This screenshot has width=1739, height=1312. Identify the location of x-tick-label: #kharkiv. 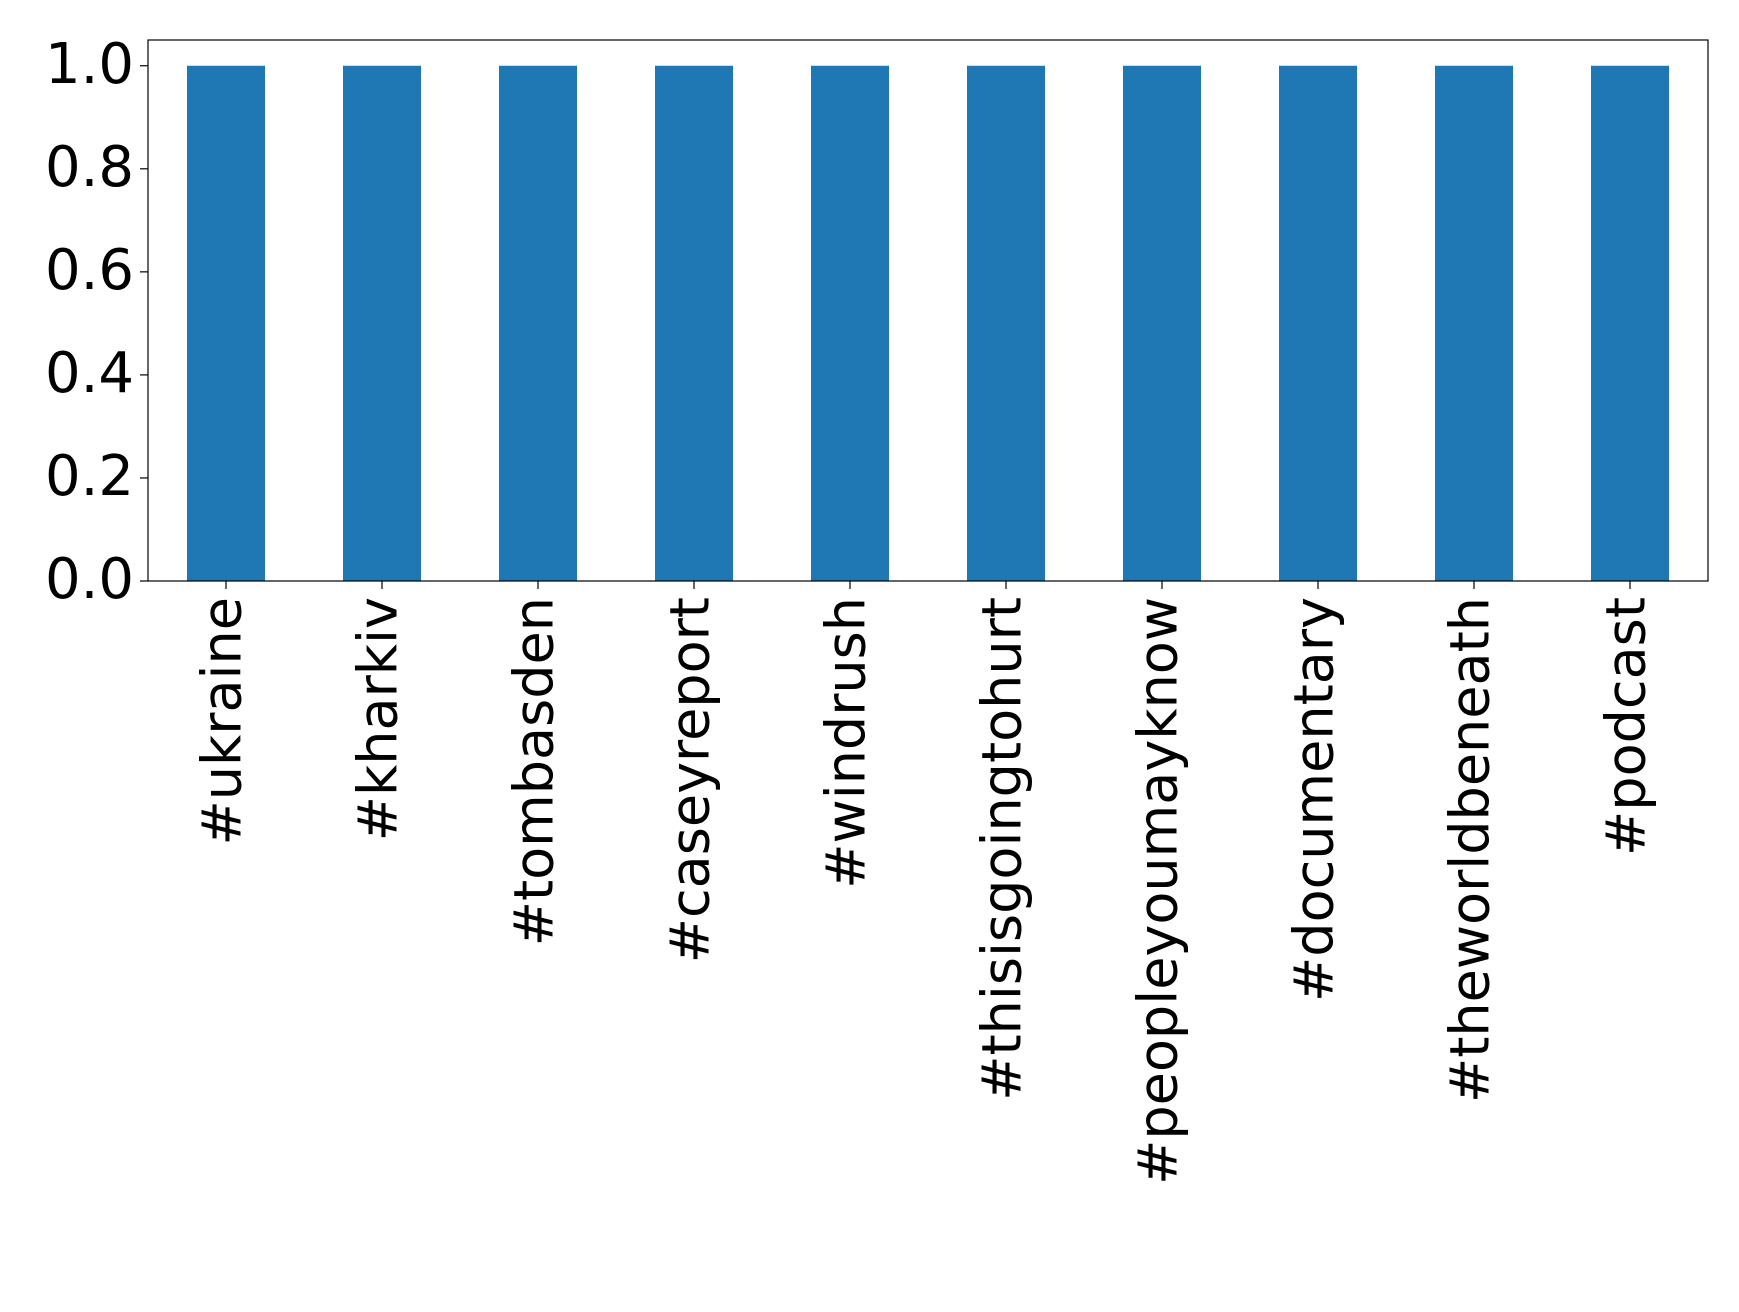
(378, 719).